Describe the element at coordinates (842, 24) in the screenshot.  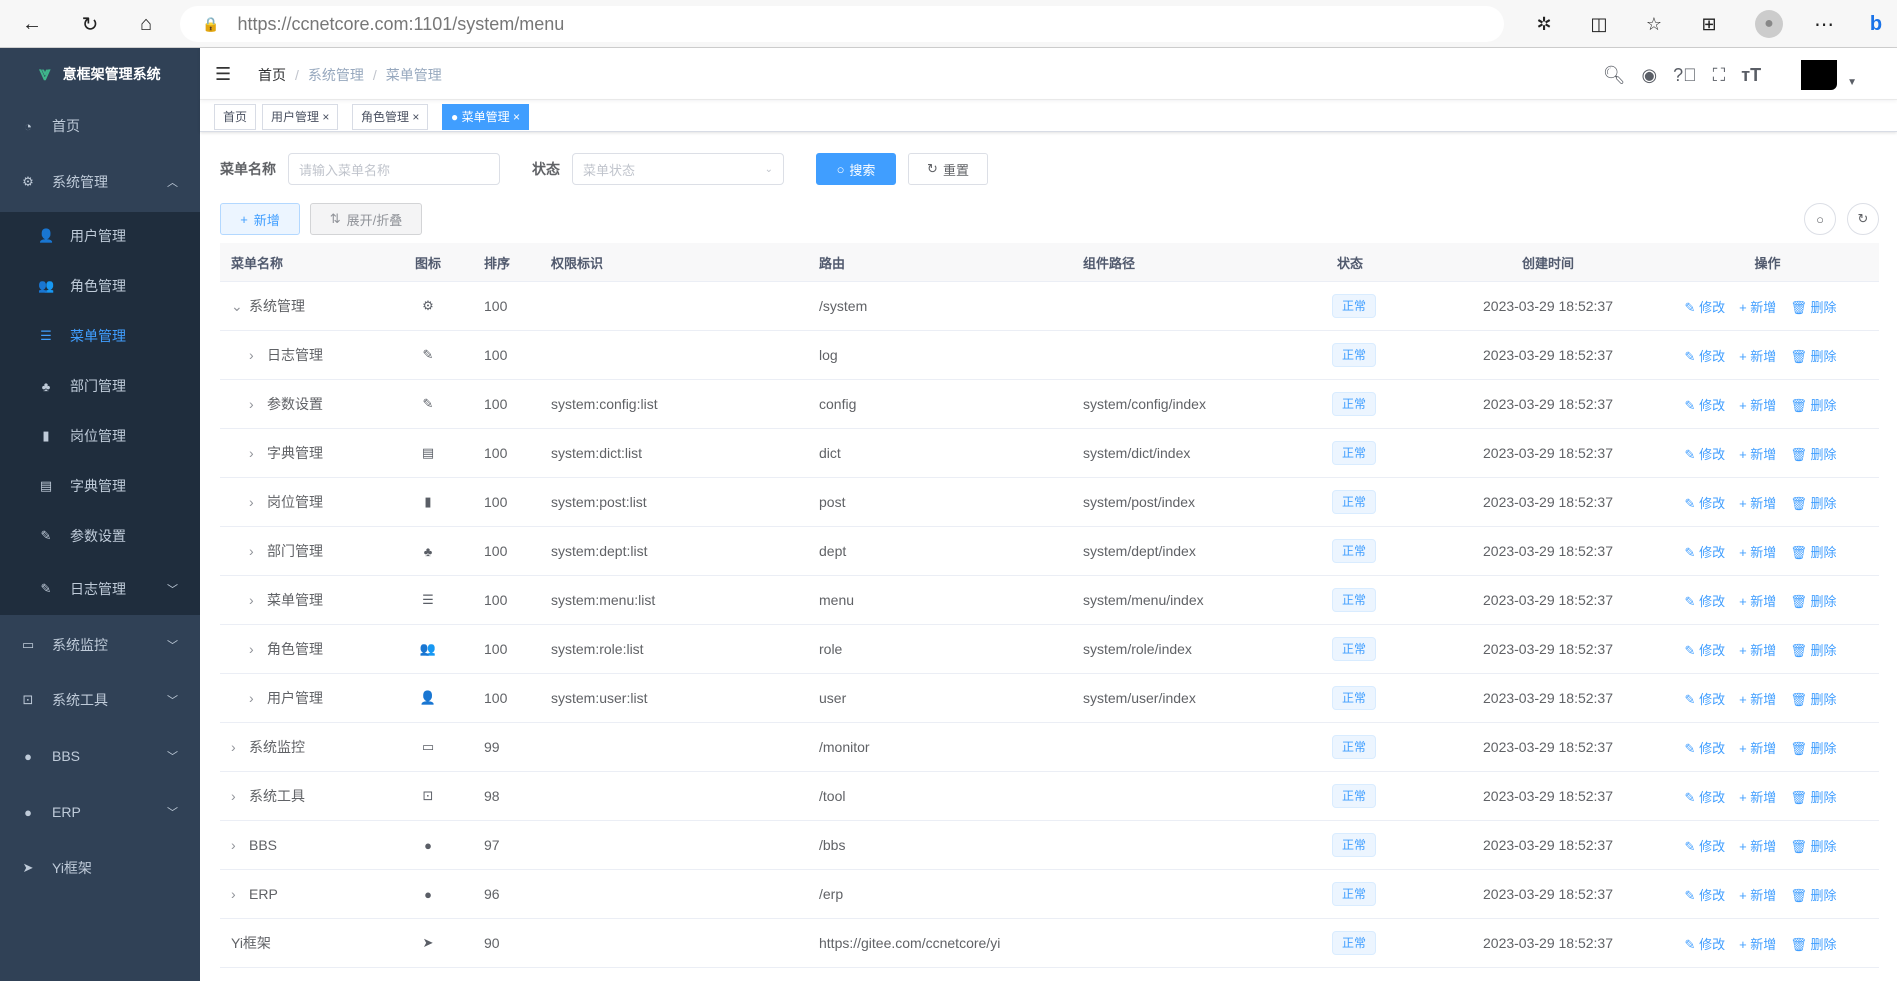
I see `address-bar: 🔒 https://ccnetcore.com:1101/system/menu` at that location.